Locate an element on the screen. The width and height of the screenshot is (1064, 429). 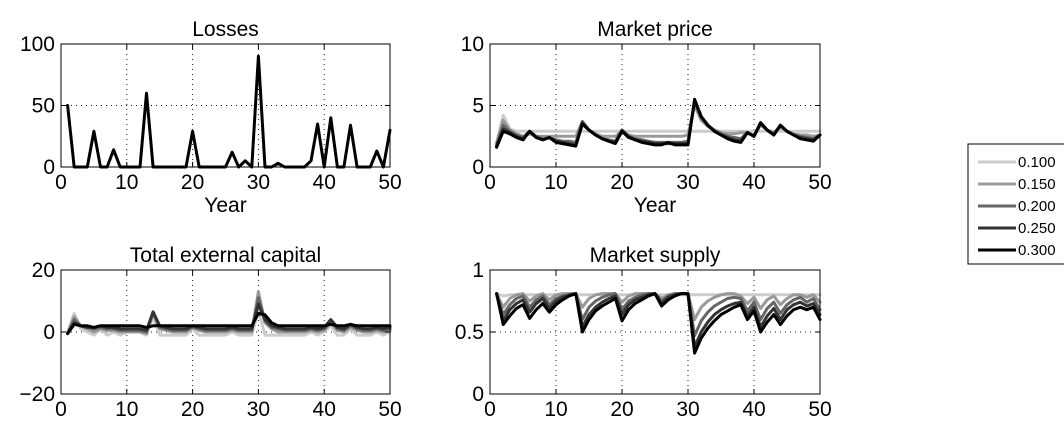
chart-title: Market price is located at coordinates (655, 29).